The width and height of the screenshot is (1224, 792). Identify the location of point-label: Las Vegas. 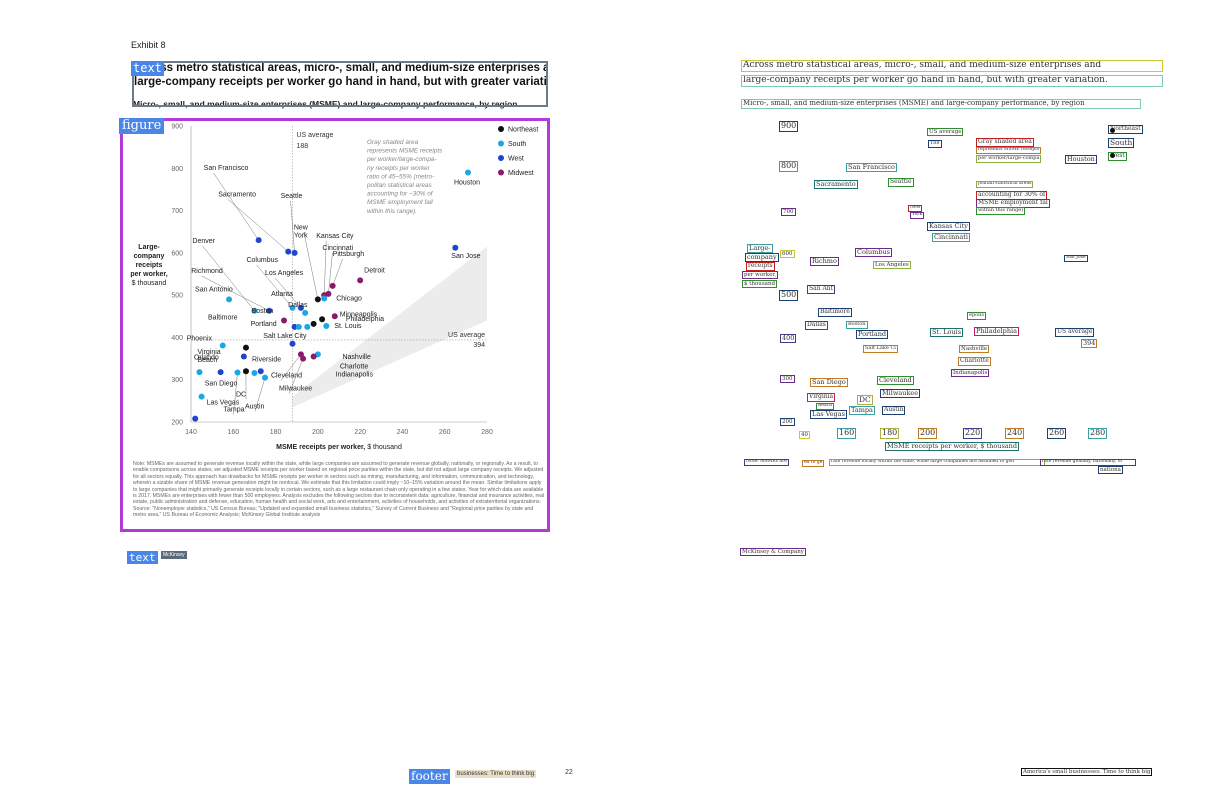
(223, 403).